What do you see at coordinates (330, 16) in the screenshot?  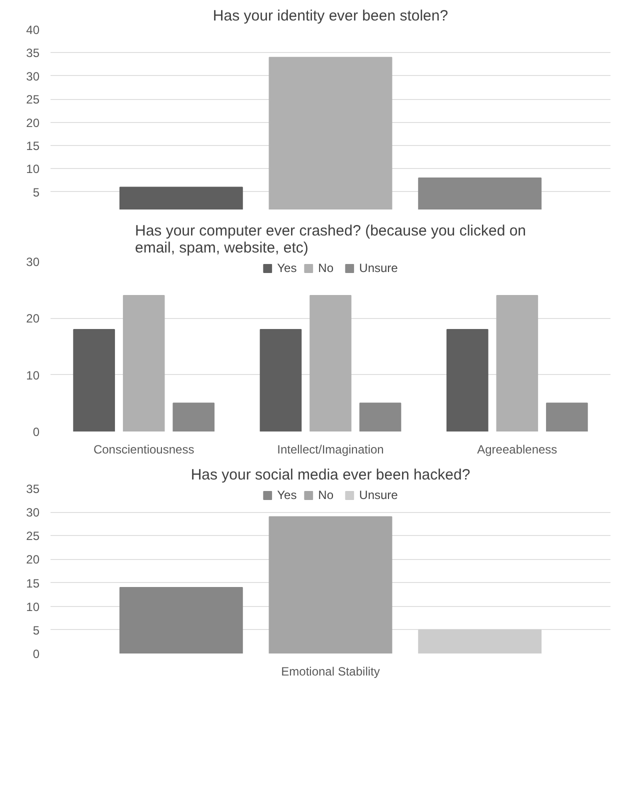 I see `chart-title: Has your identity ever been stolen?` at bounding box center [330, 16].